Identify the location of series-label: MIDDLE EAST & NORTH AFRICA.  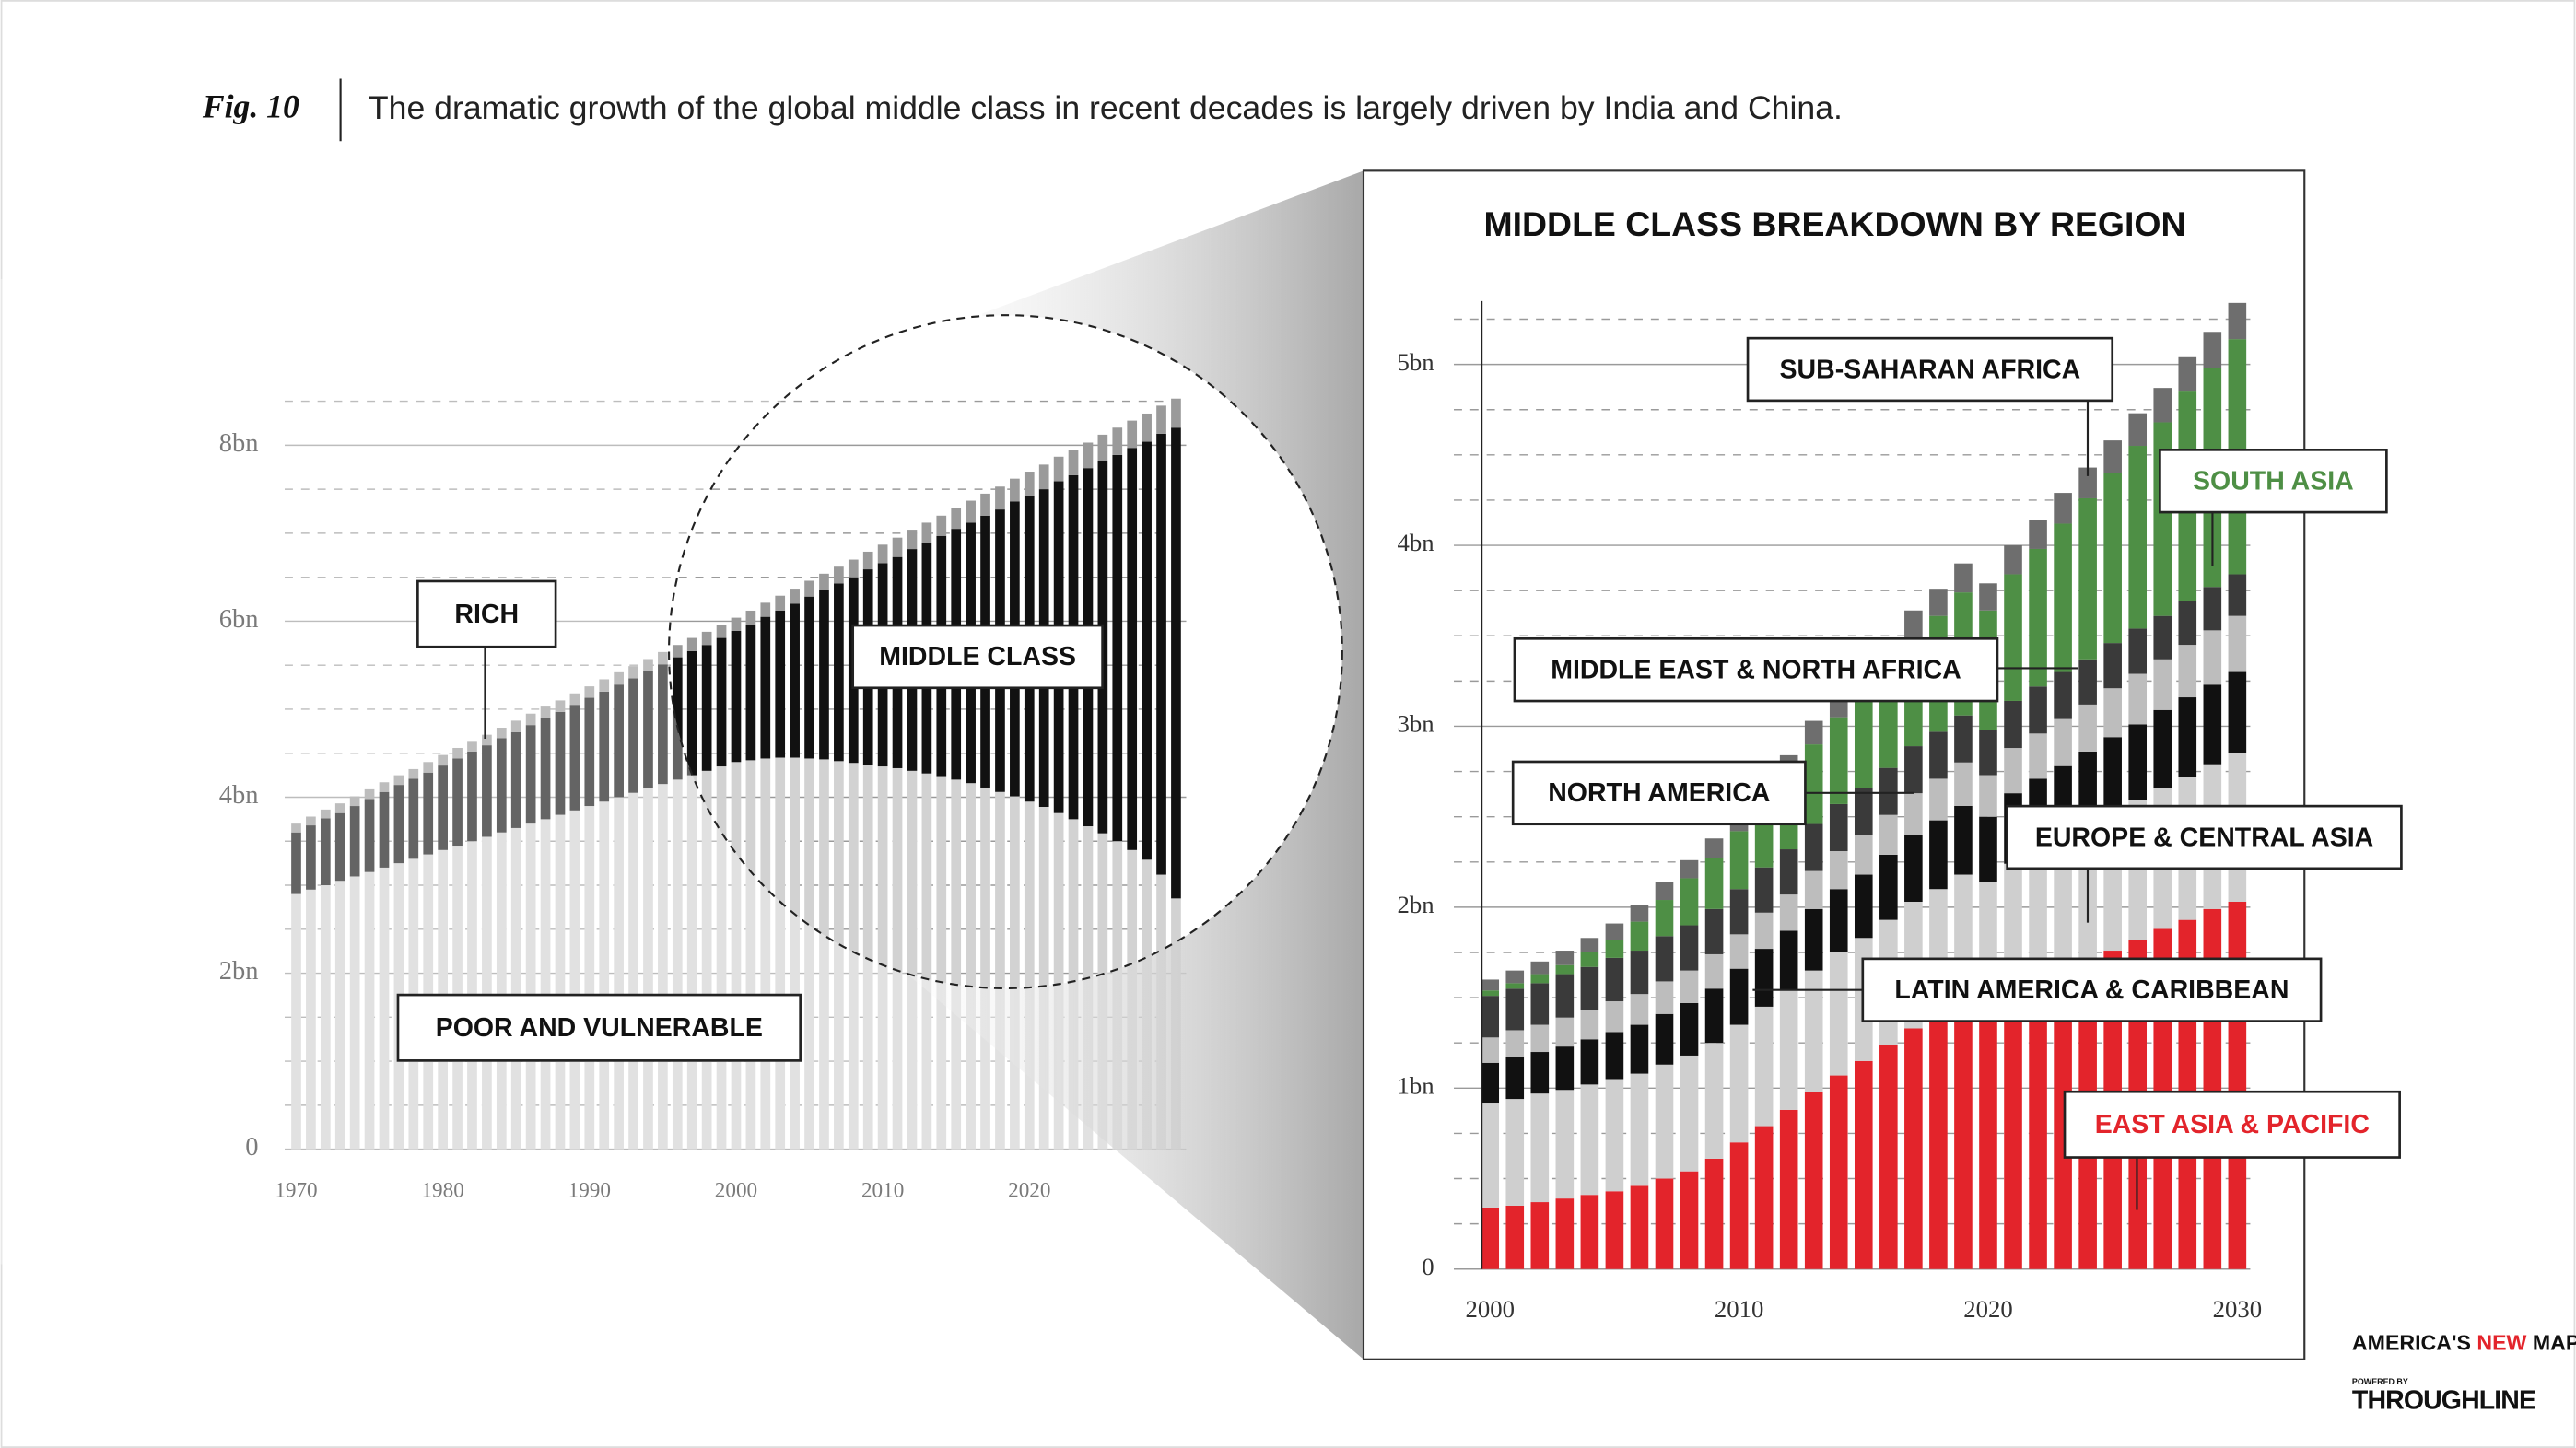
(1756, 669).